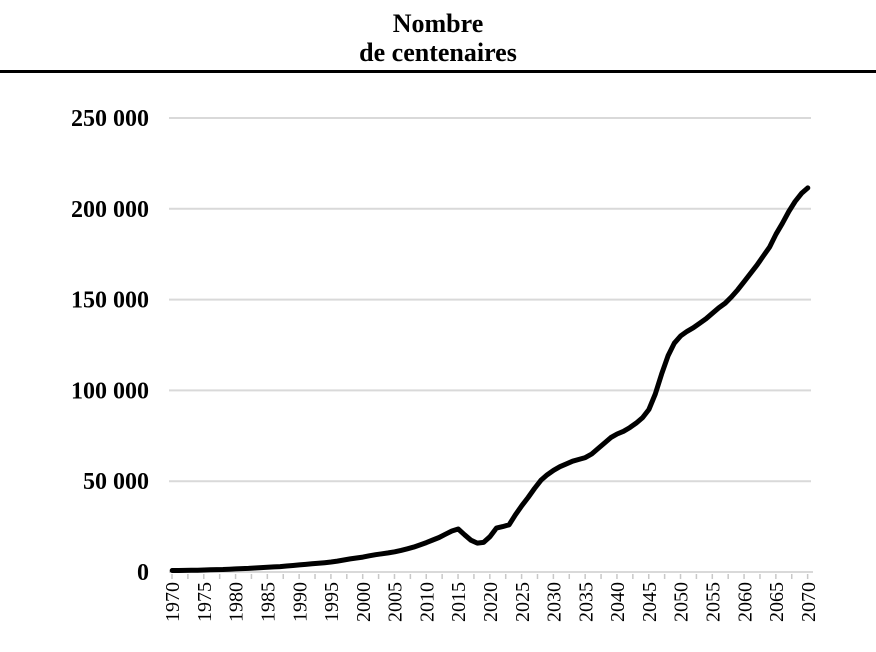  What do you see at coordinates (110, 391) in the screenshot?
I see `y-tick-label-100000: 100 000` at bounding box center [110, 391].